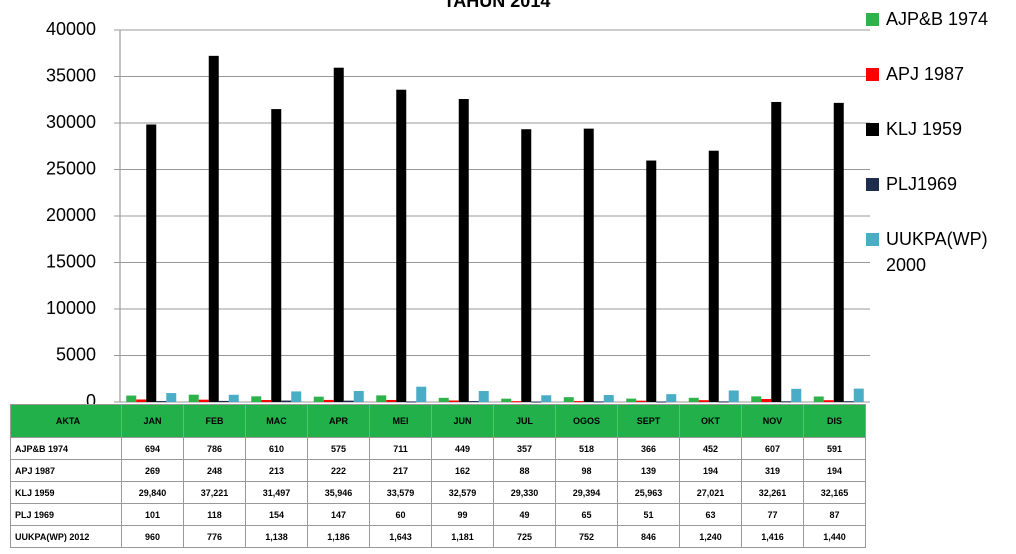  What do you see at coordinates (338, 514) in the screenshot?
I see `table-cell: 147` at bounding box center [338, 514].